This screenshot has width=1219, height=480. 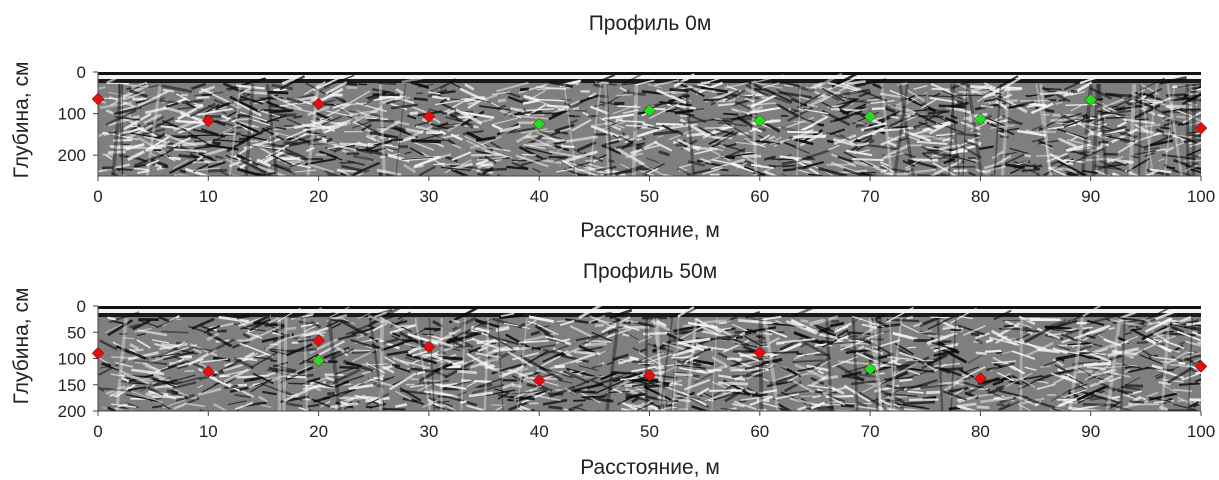 What do you see at coordinates (72, 385) in the screenshot?
I see `y-tick-label: 150` at bounding box center [72, 385].